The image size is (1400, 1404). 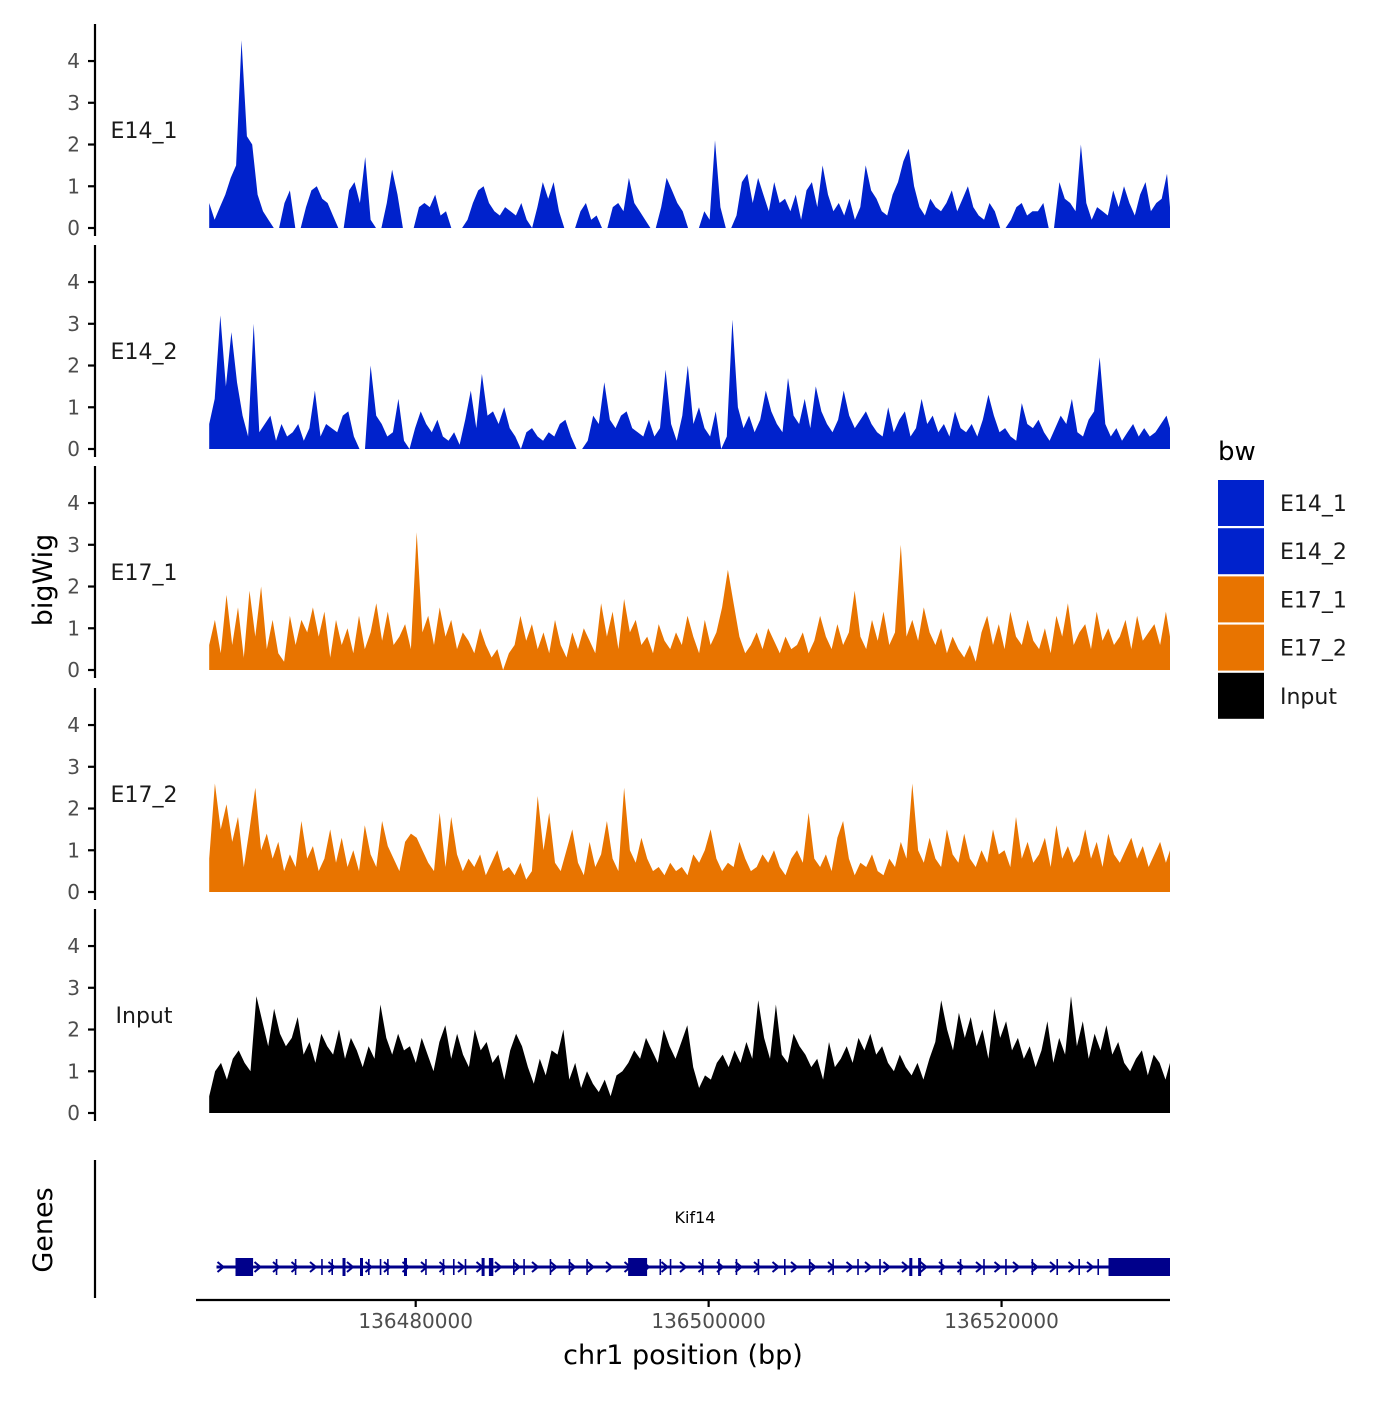 I want to click on legend-label-E17_1: E17_1, so click(x=1313, y=600).